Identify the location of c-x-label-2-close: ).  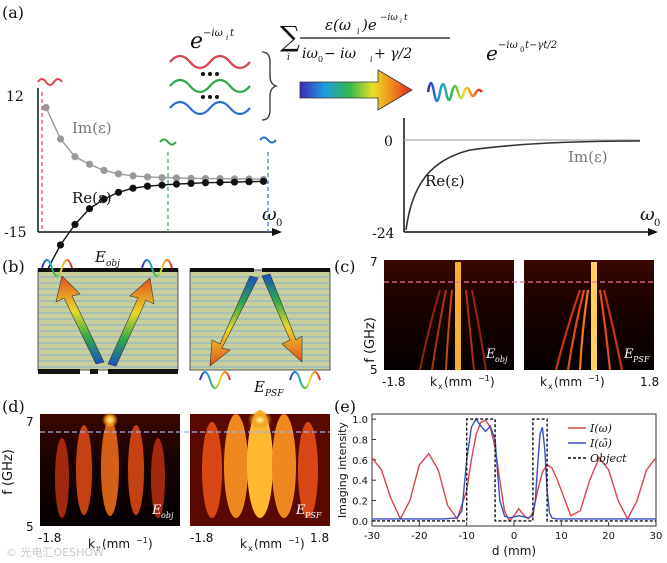
(602, 382).